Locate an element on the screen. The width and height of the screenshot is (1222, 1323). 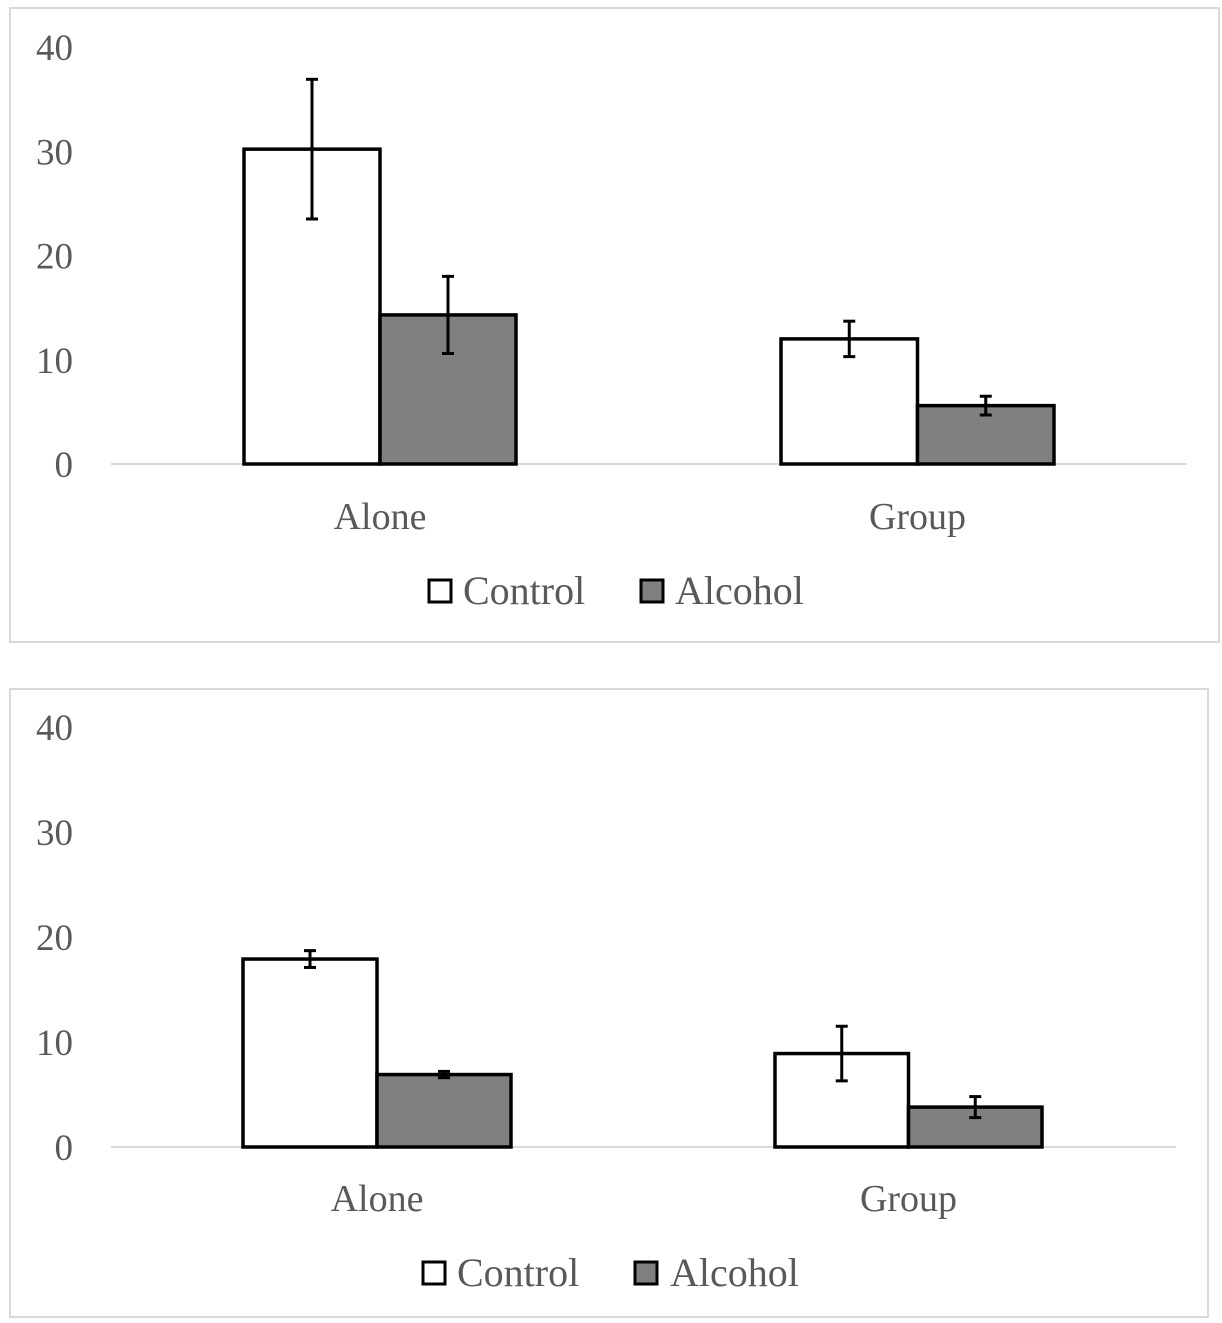
bar-alcohol-alone is located at coordinates (444, 1110).